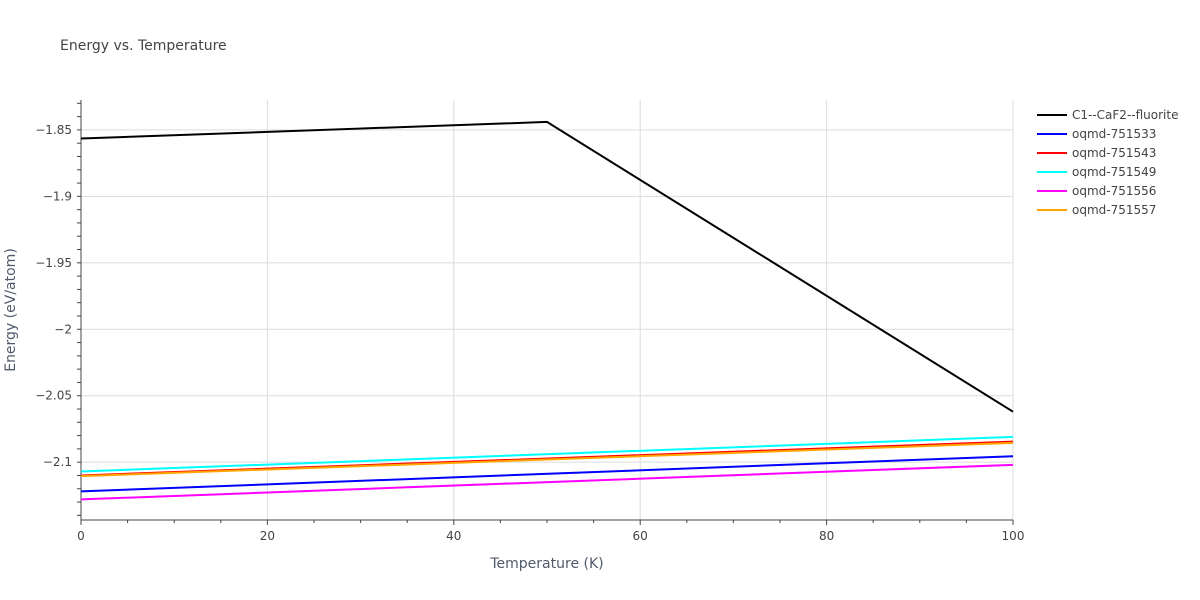 Image resolution: width=1200 pixels, height=600 pixels. What do you see at coordinates (550, 536) in the screenshot?
I see `x-tick-labels: 0 20 40 60 80 100` at bounding box center [550, 536].